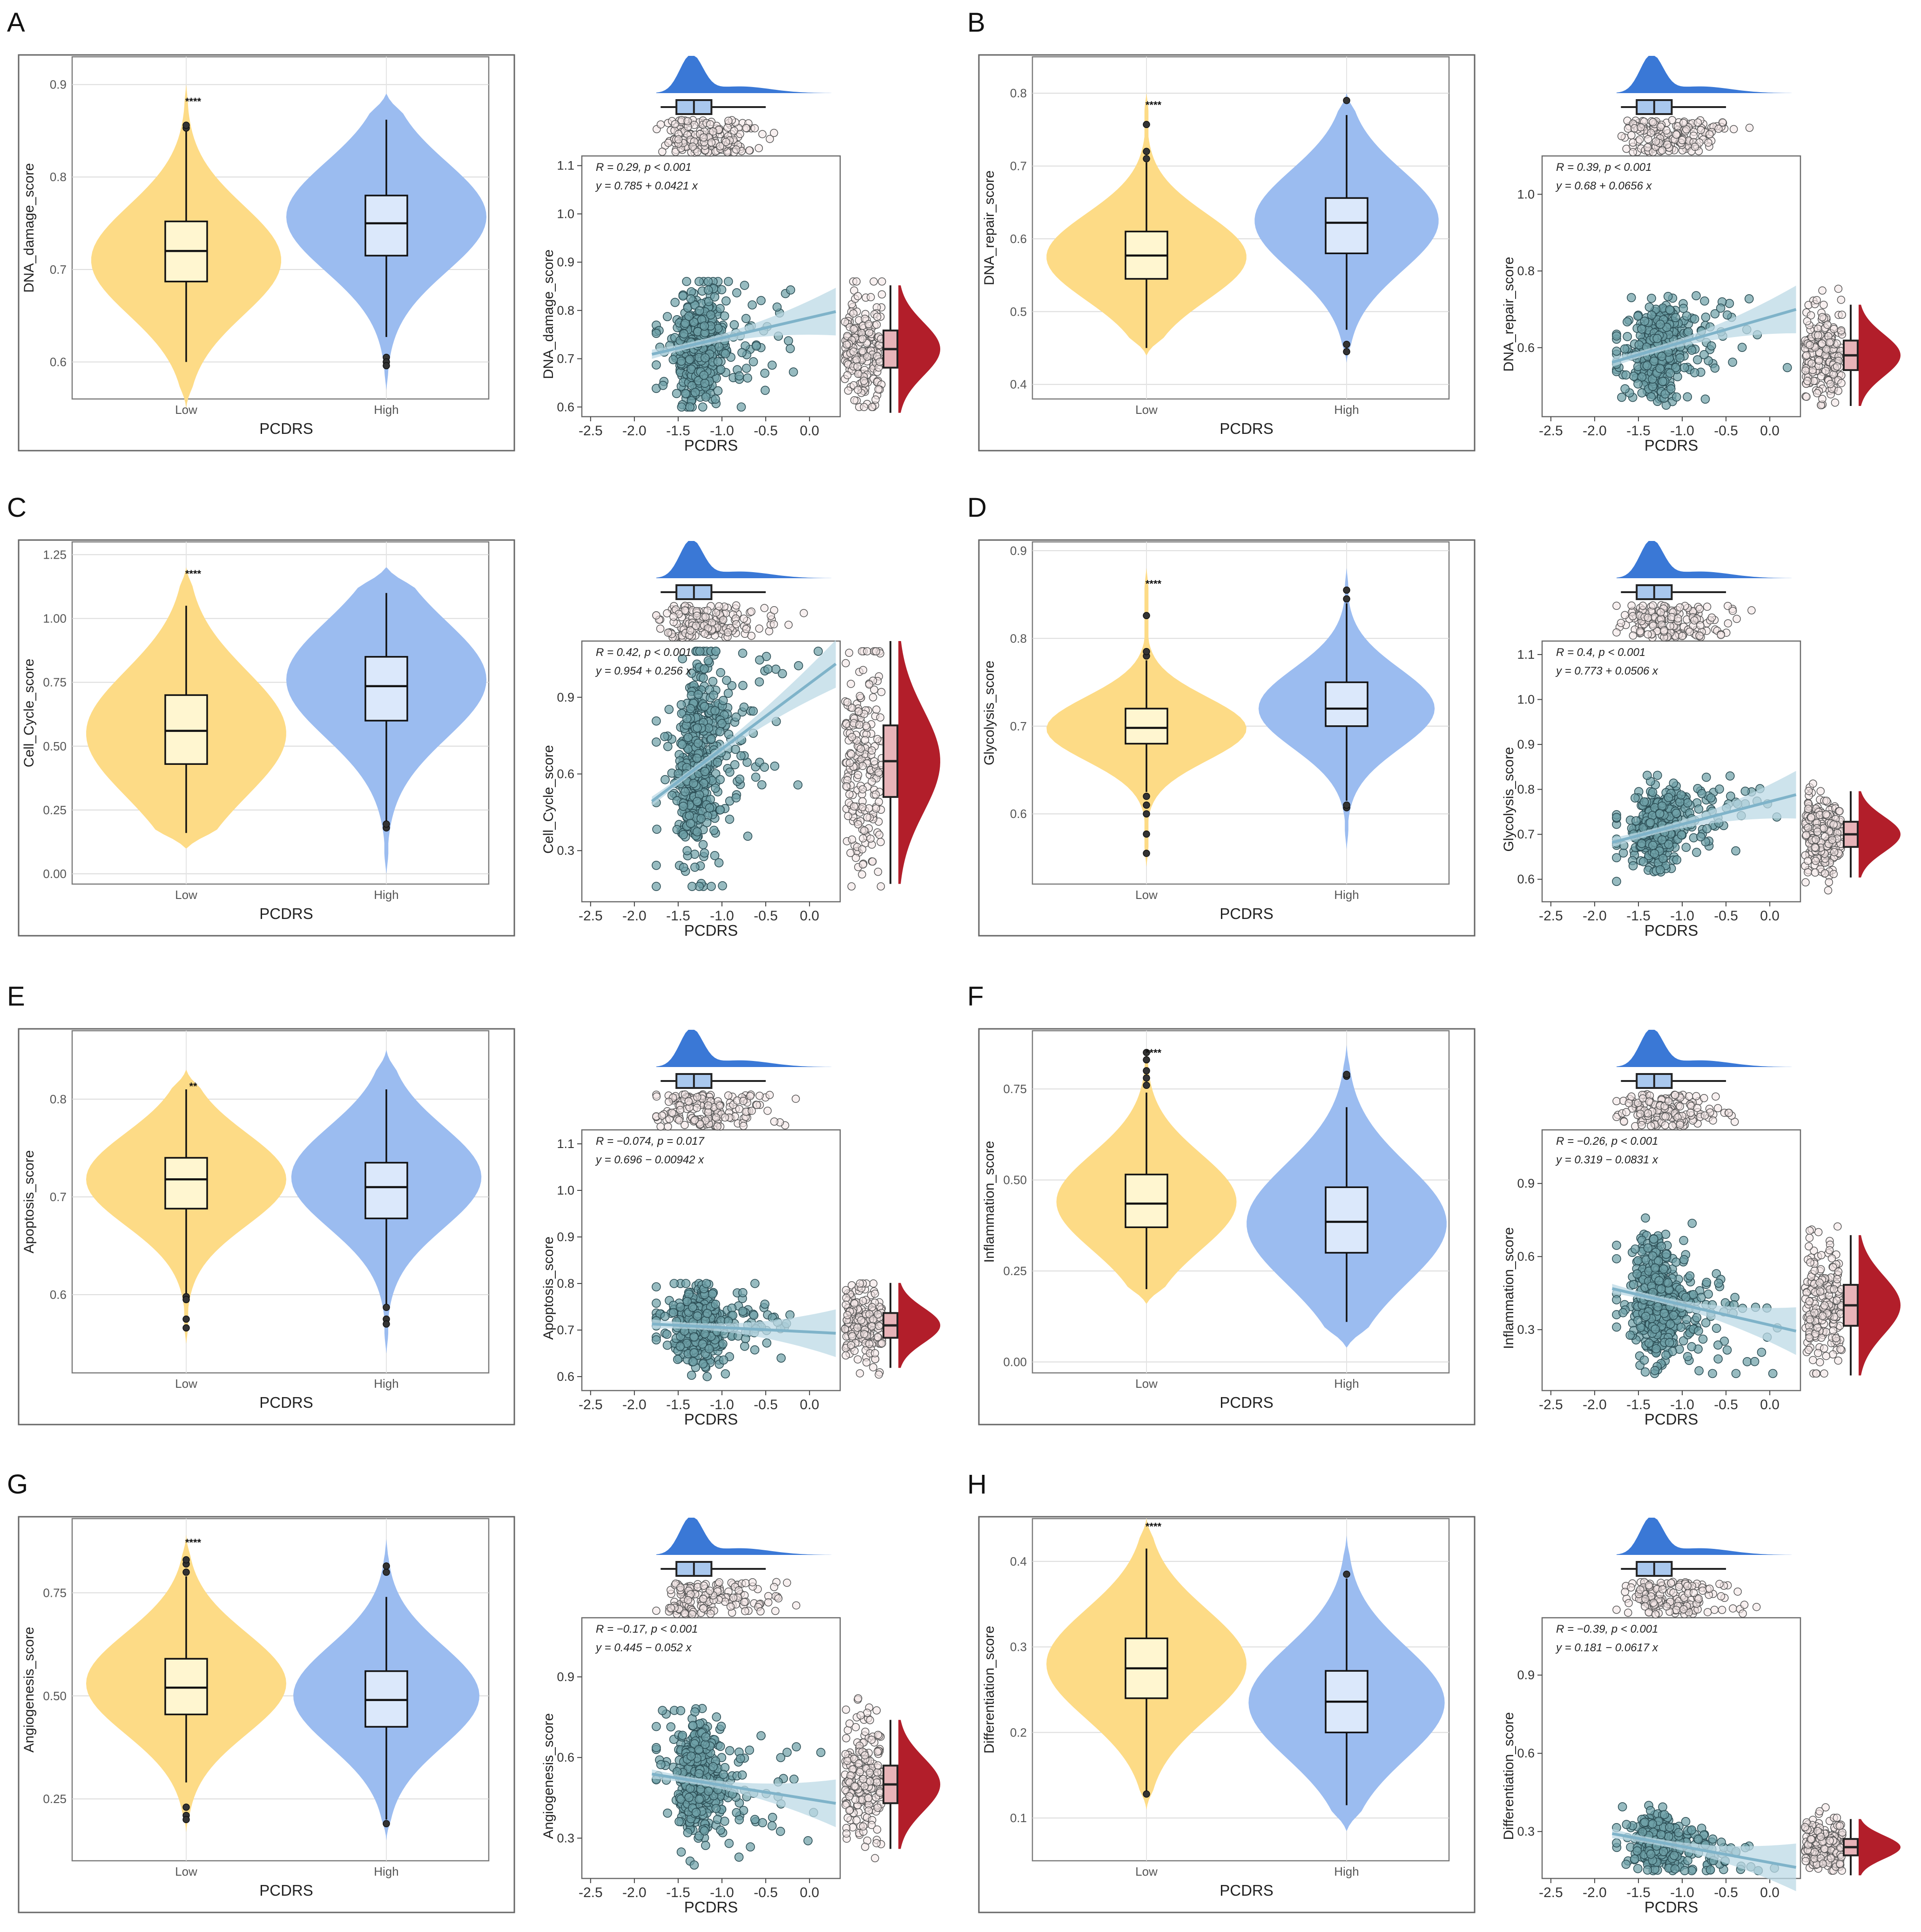 The height and width of the screenshot is (1932, 1921). Describe the element at coordinates (744, 560) in the screenshot. I see `x-density-curve` at that location.